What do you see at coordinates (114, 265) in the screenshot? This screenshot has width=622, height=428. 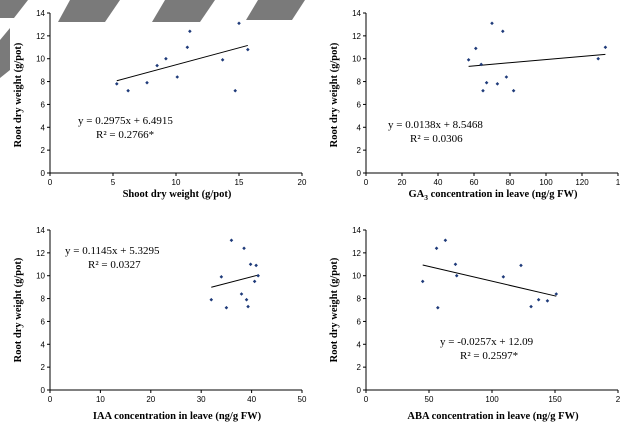 I see `r-squared: R² = 0.0327` at bounding box center [114, 265].